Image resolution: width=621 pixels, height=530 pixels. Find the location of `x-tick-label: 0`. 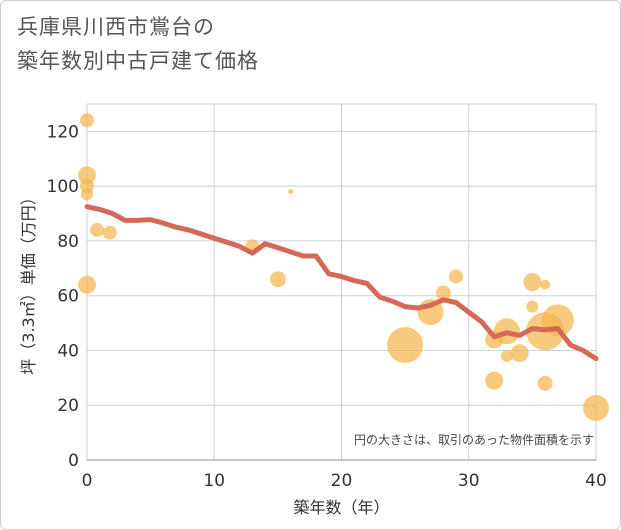

x-tick-label: 0 is located at coordinates (87, 481).